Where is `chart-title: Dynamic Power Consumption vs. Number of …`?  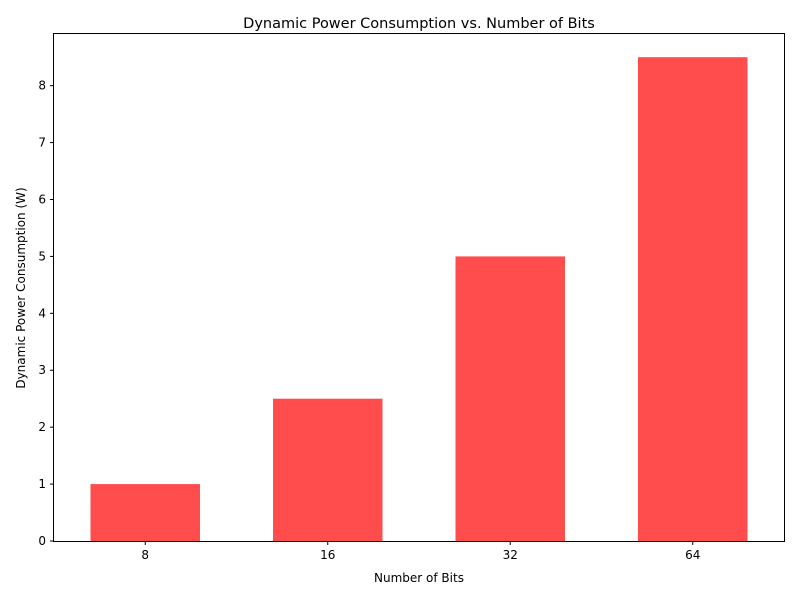
chart-title: Dynamic Power Consumption vs. Number of … is located at coordinates (419, 24).